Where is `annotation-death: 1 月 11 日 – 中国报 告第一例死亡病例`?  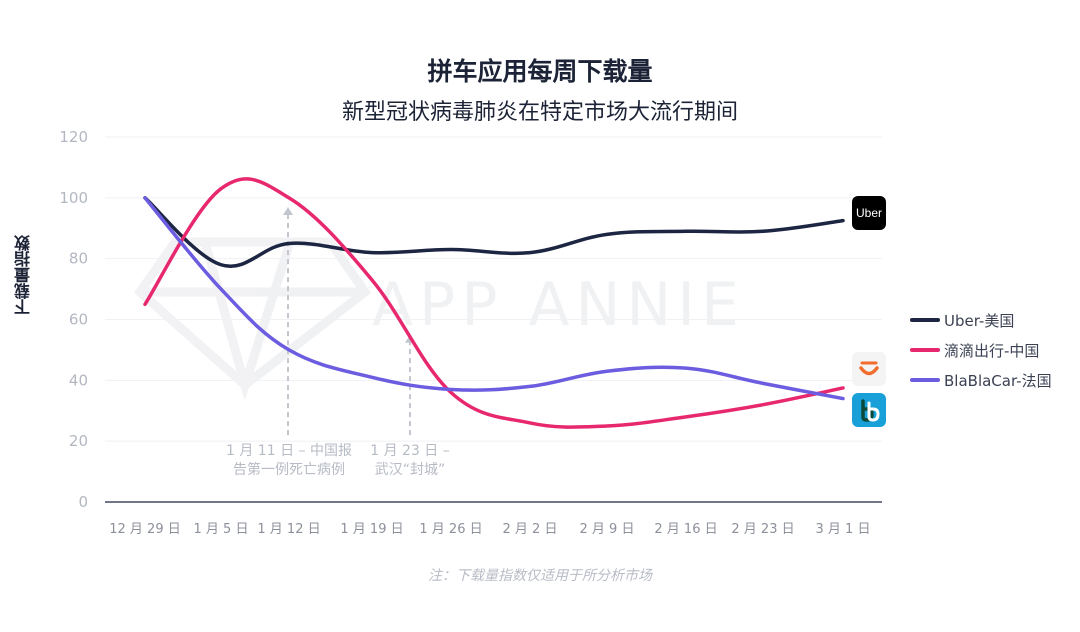
annotation-death: 1 月 11 日 – 中国报 告第一例死亡病例 is located at coordinates (289, 461).